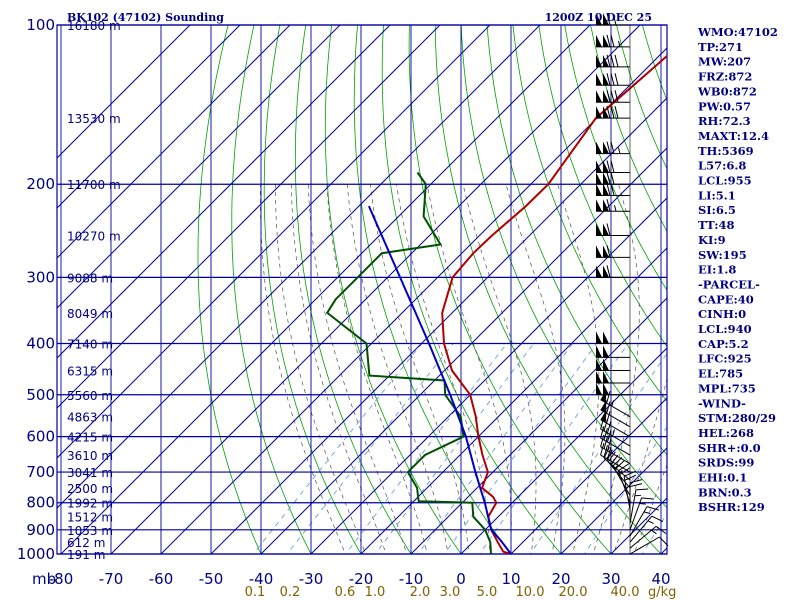 This screenshot has height=600, width=800. Describe the element at coordinates (530, 592) in the screenshot. I see `mixing-ratio-label: 10.0` at that location.